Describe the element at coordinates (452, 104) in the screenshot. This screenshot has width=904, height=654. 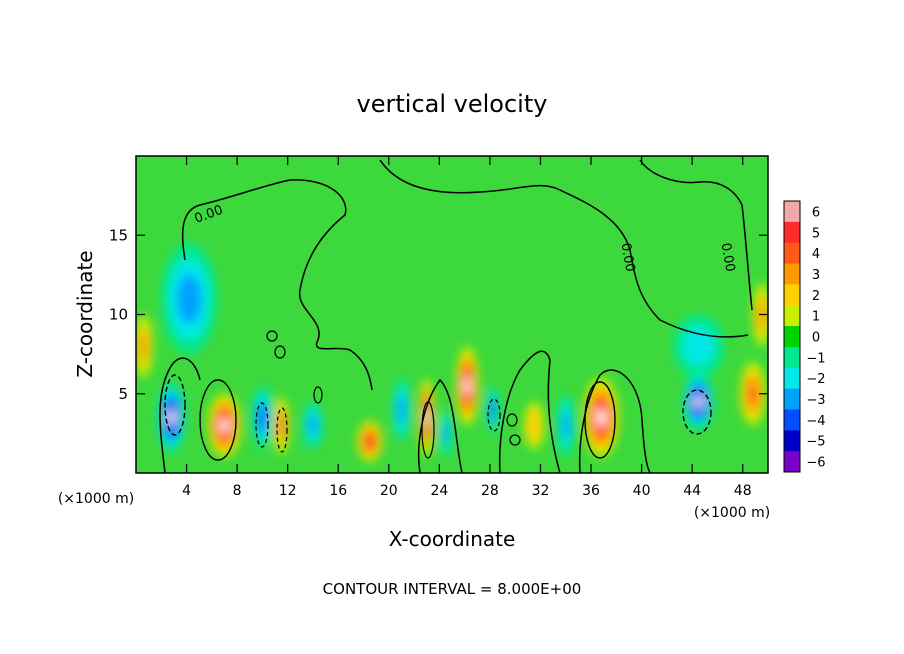
I see `chart-title: vertical velocity` at that location.